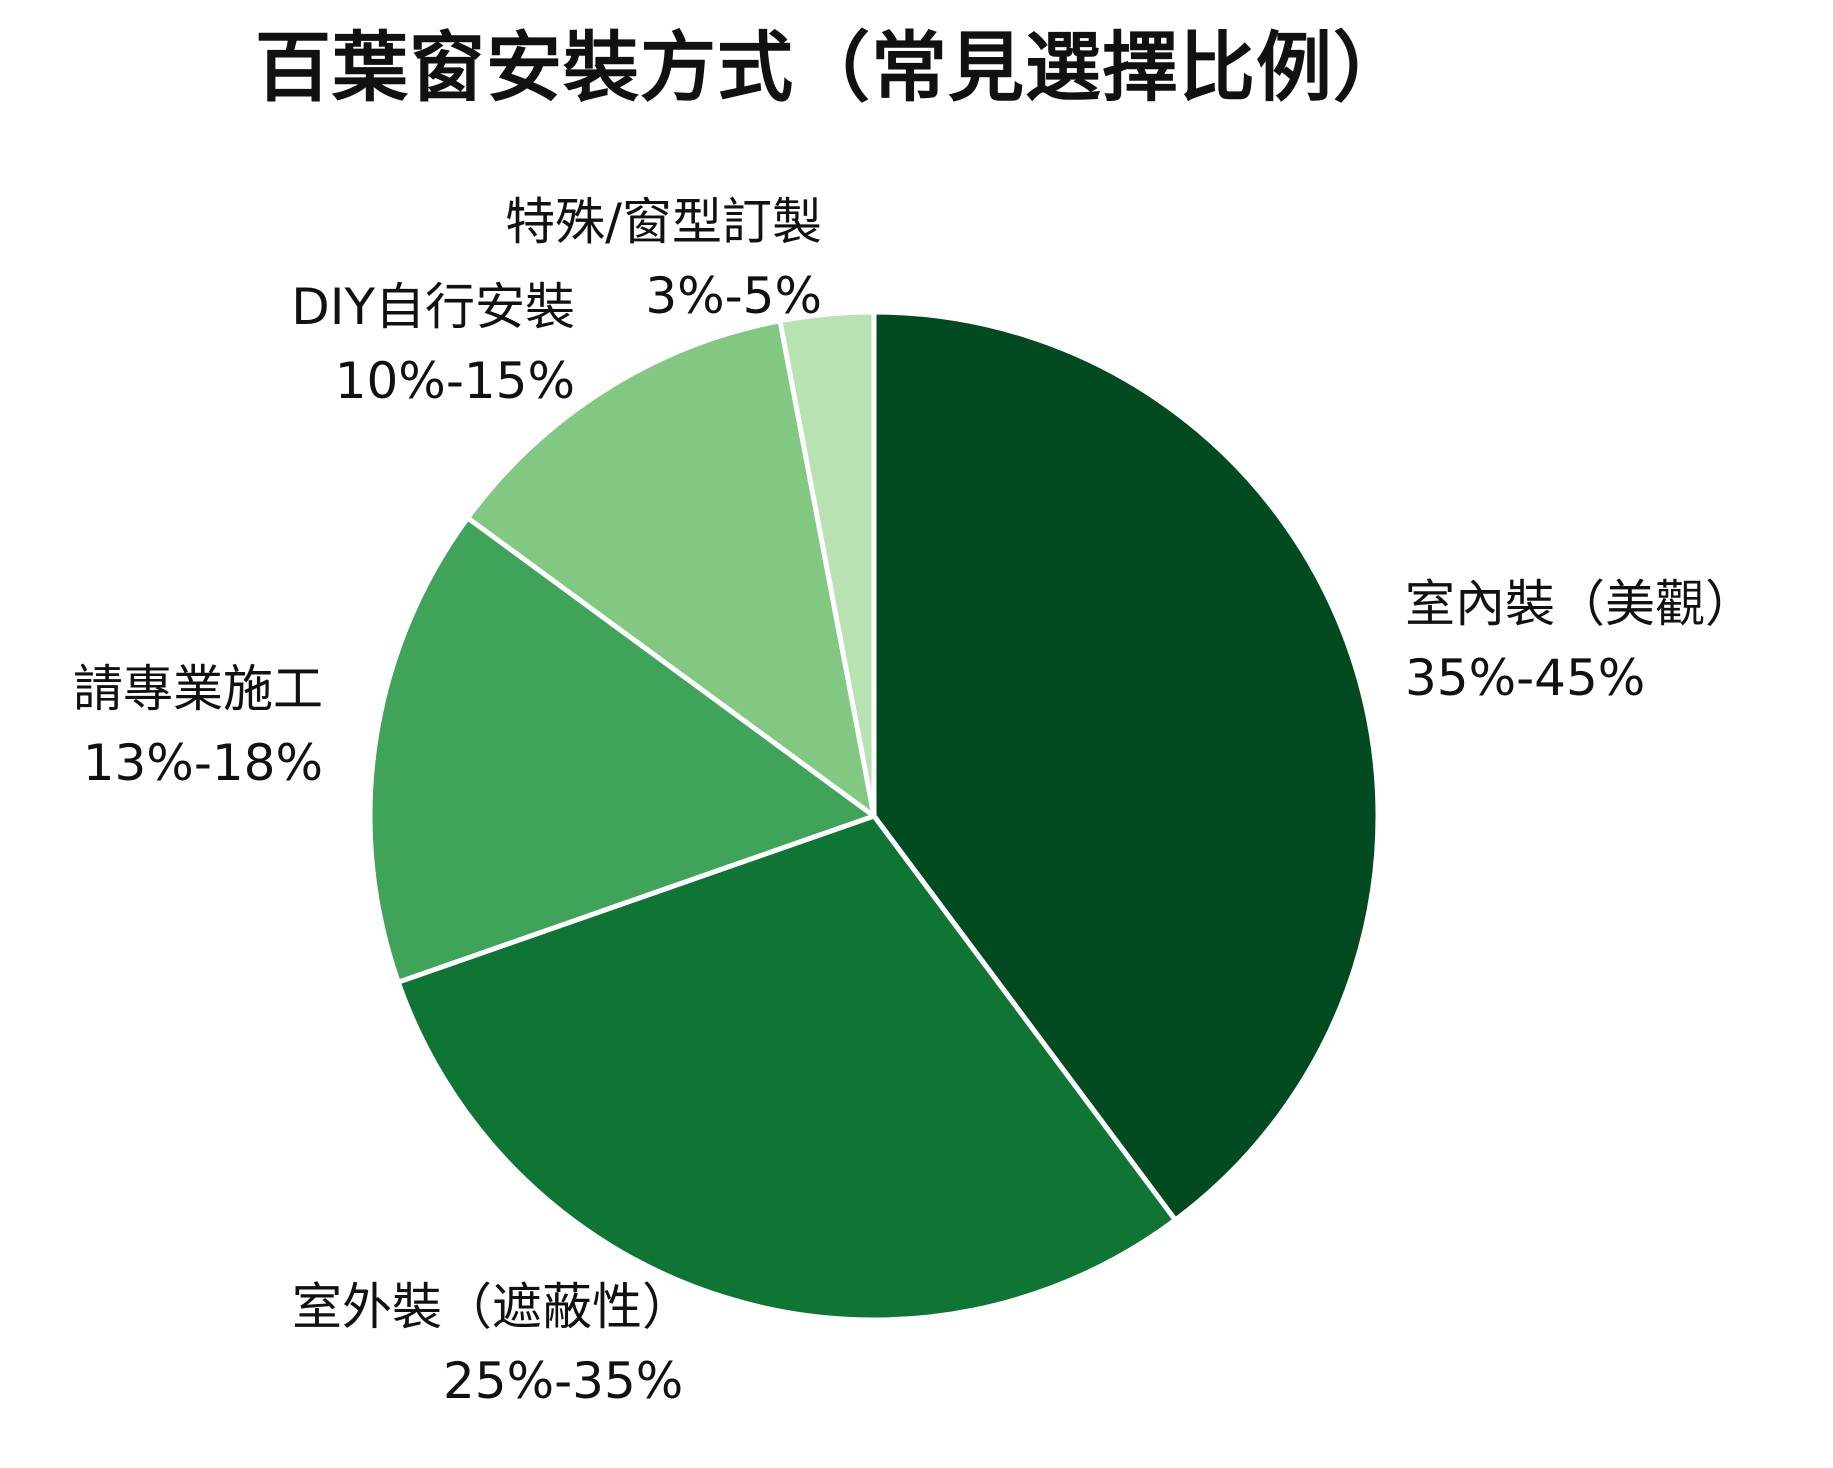 Image resolution: width=1833 pixels, height=1468 pixels. I want to click on label-outdoor-range-wrap: 25%-35%, so click(563, 1381).